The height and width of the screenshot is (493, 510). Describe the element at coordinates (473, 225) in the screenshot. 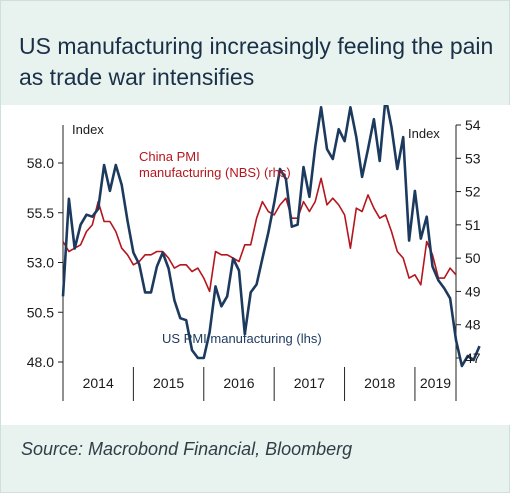

I see `right-tick-label: 51` at that location.